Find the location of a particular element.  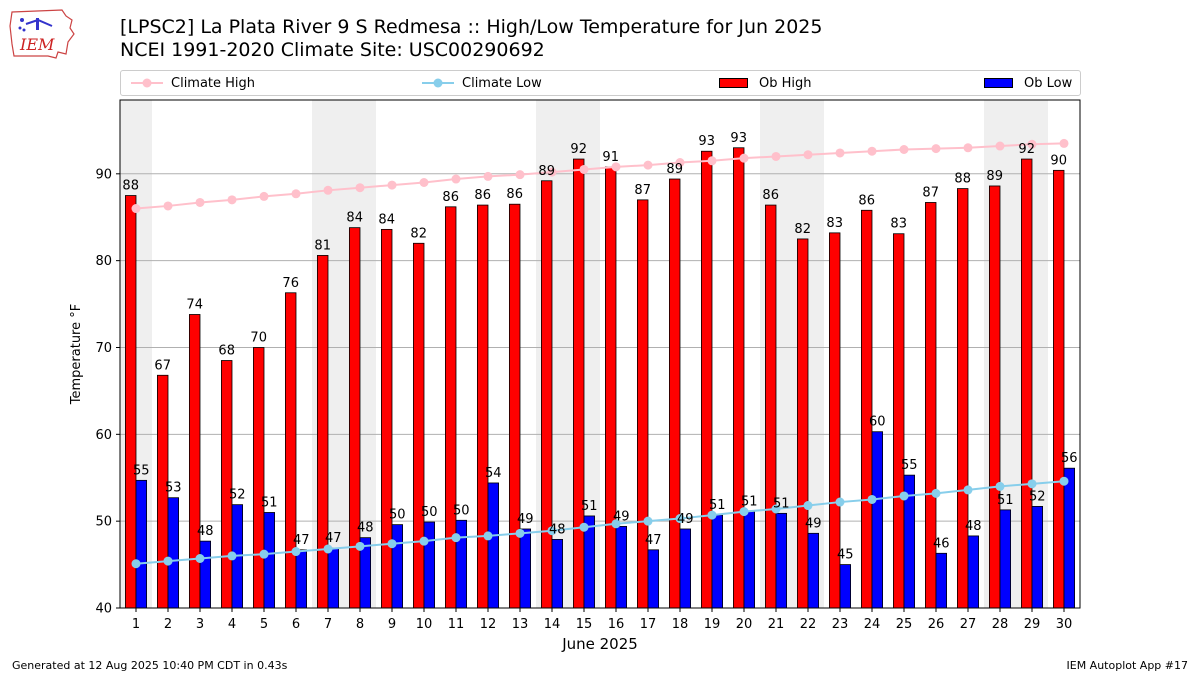

x-tick-label: 25 is located at coordinates (904, 624).